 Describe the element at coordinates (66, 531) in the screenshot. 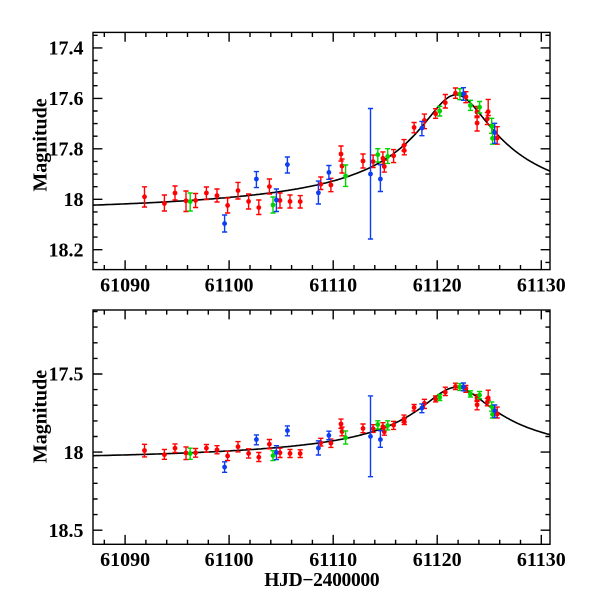

I see `svg-text: 18.5` at that location.